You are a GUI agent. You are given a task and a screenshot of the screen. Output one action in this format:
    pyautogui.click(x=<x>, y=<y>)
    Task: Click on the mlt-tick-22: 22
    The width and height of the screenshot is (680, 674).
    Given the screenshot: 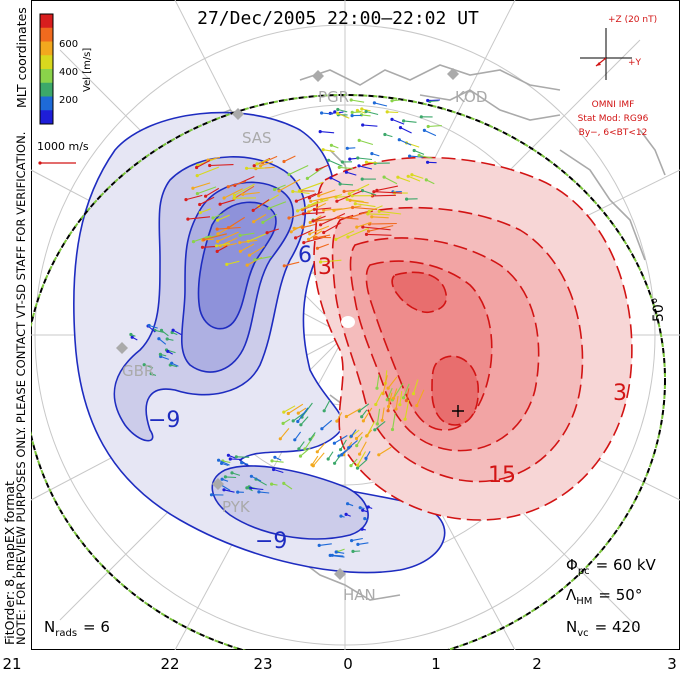 What is the action you would take?
    pyautogui.click(x=170, y=664)
    